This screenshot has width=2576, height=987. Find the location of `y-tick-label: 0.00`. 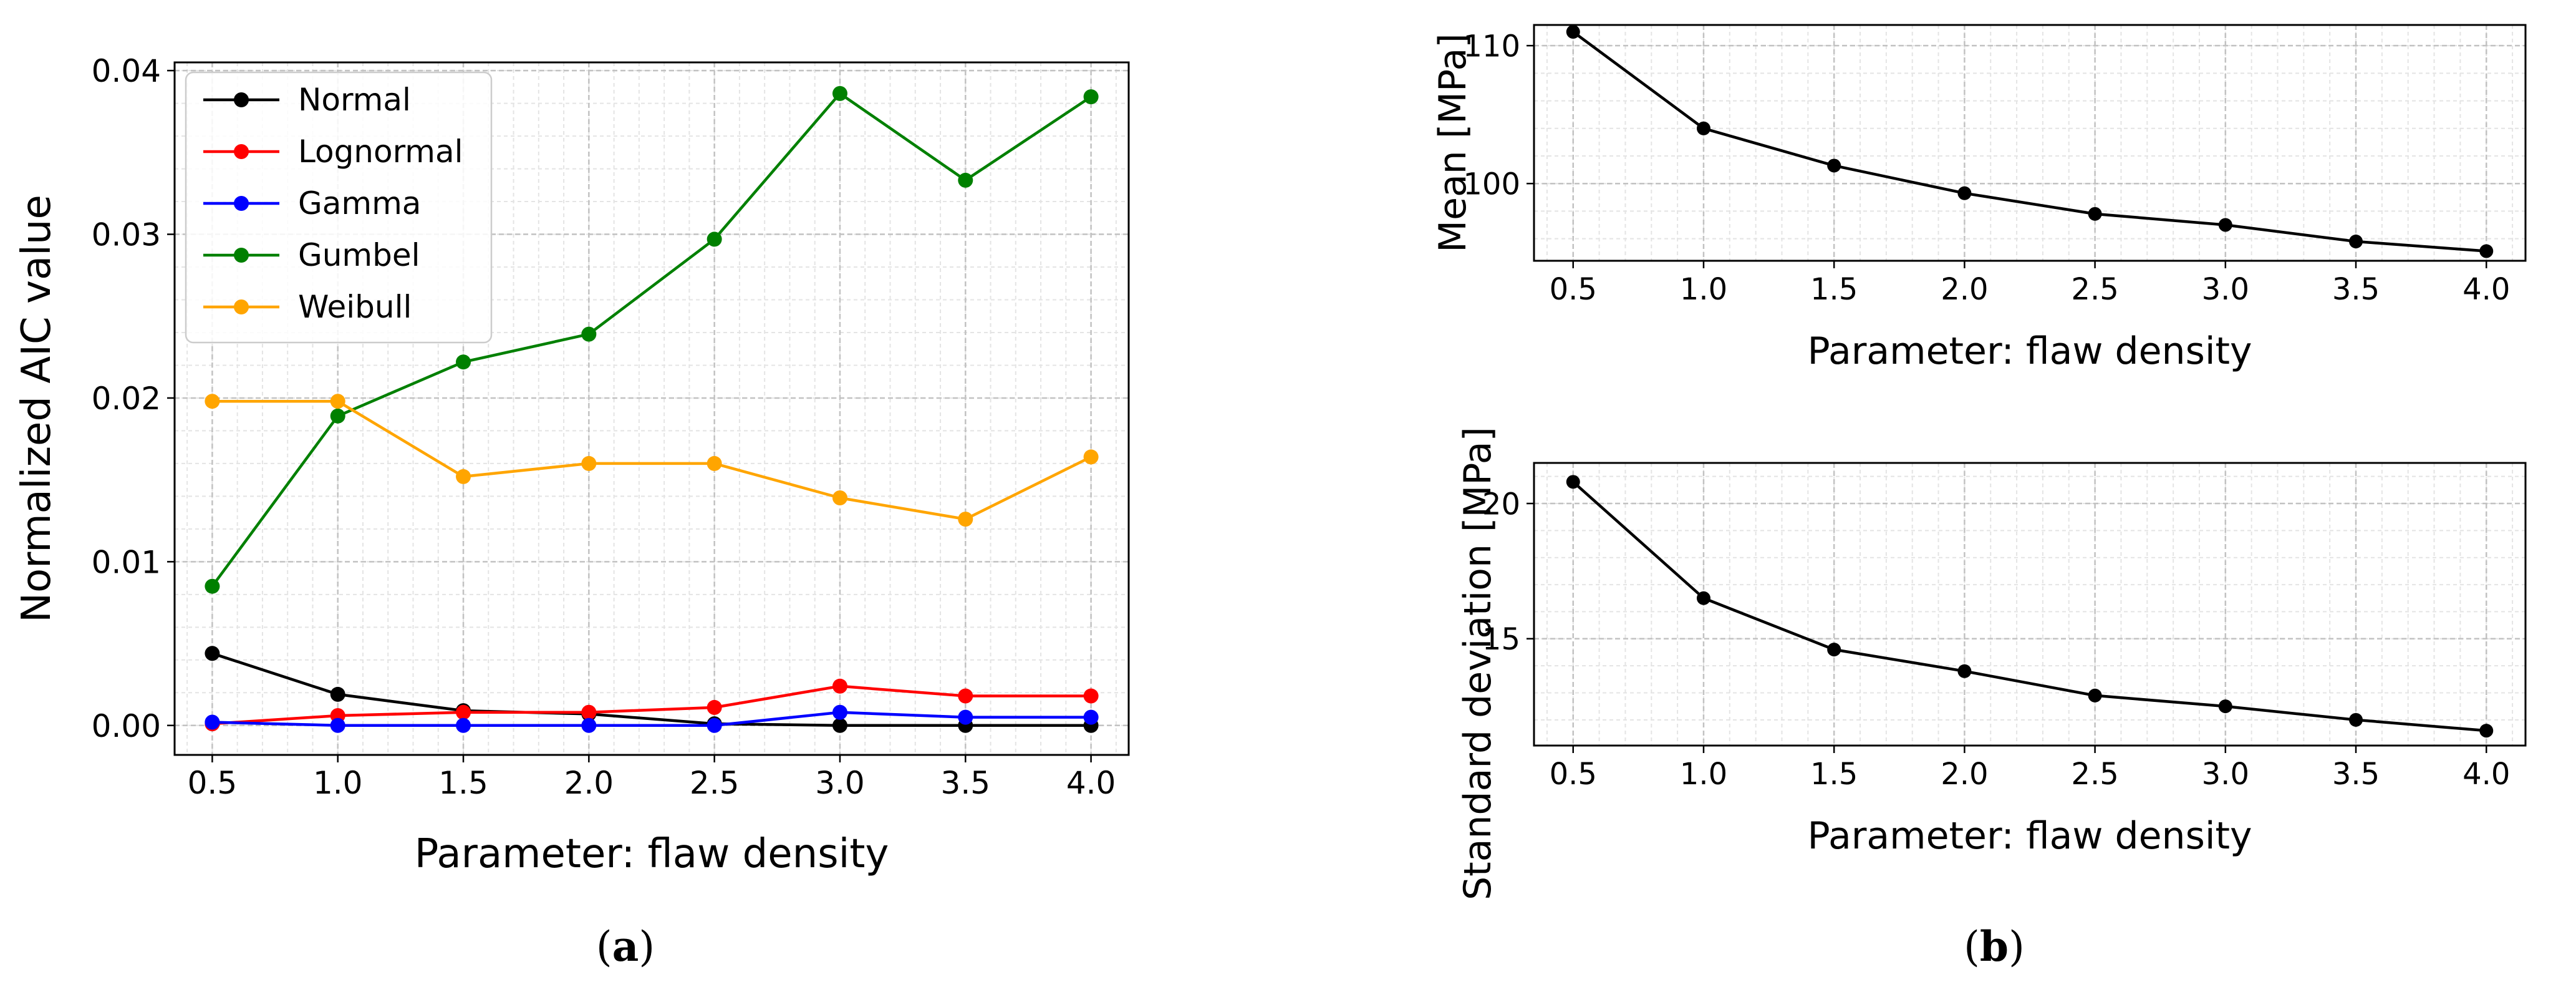

y-tick-label: 0.00 is located at coordinates (126, 726).